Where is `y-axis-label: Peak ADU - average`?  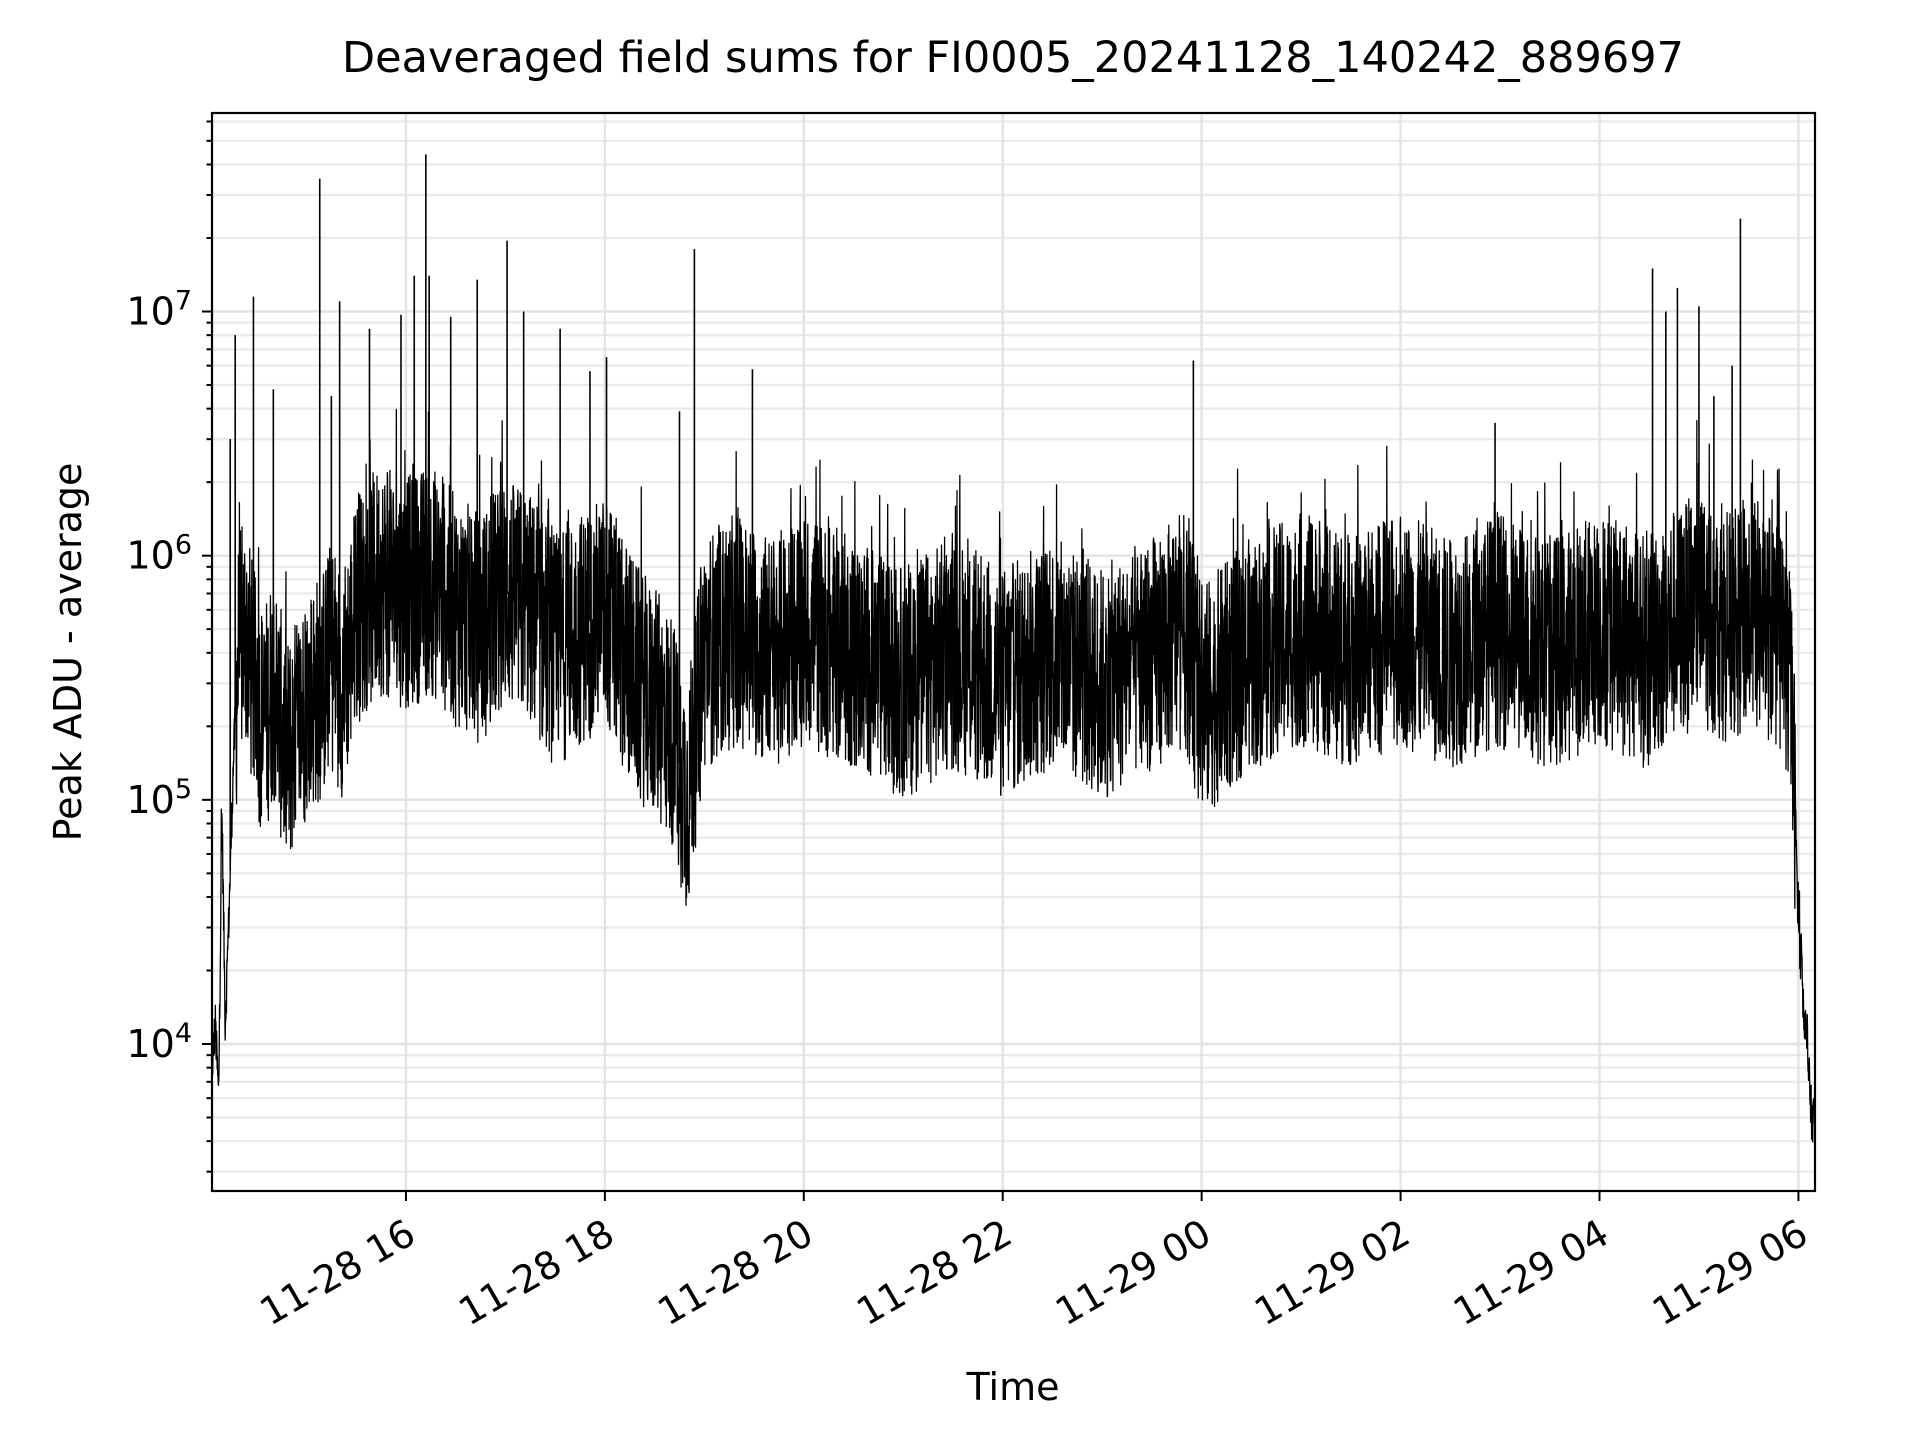 y-axis-label: Peak ADU - average is located at coordinates (68, 652).